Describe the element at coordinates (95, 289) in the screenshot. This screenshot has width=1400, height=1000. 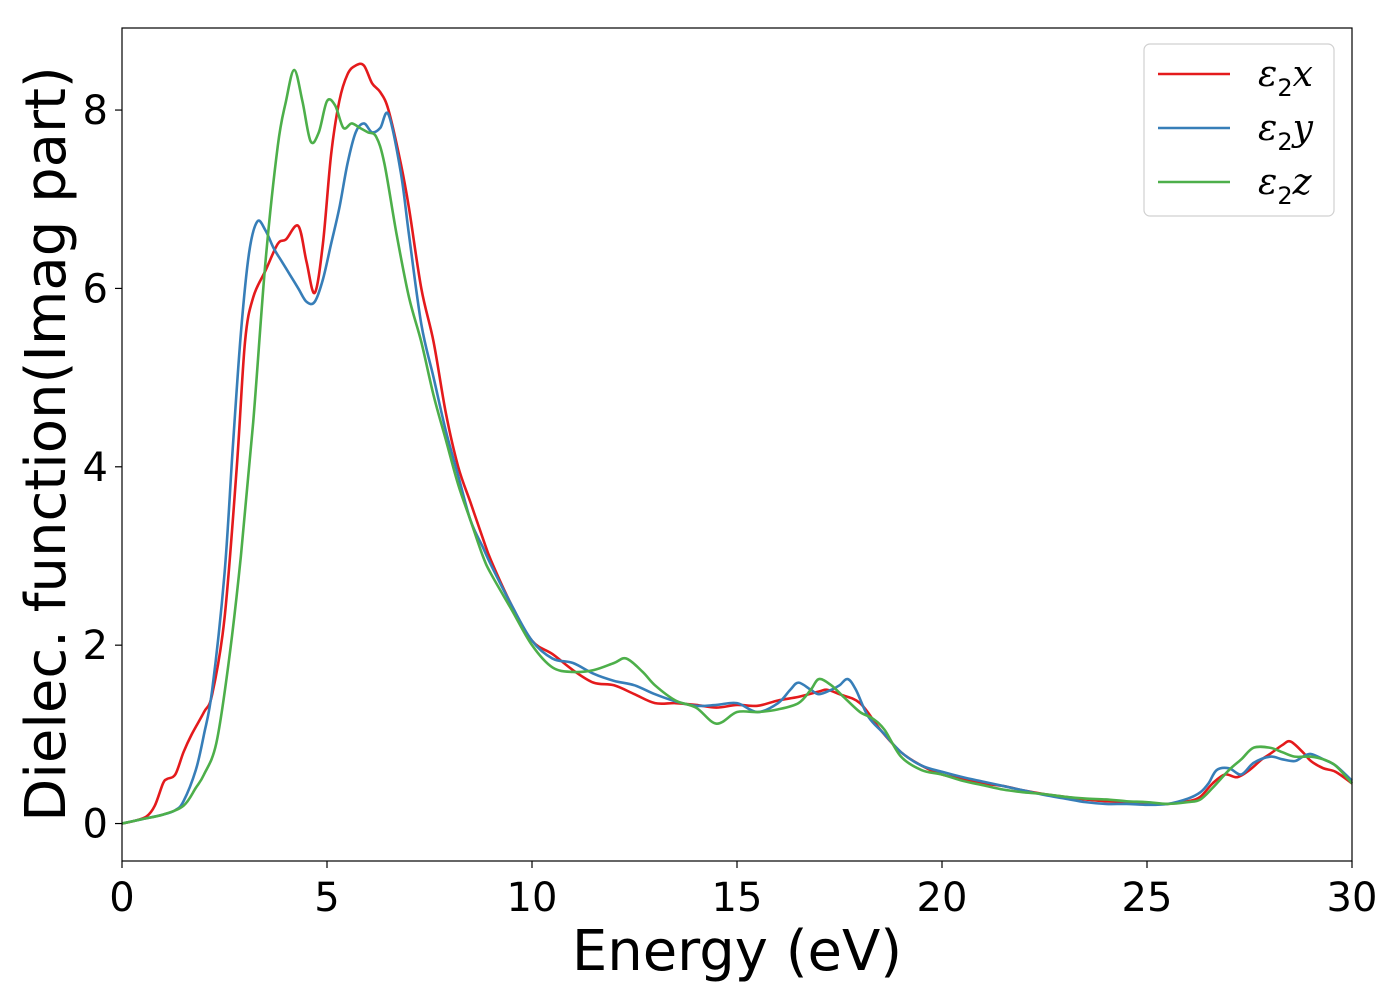
I see `y-tick-label: 6` at that location.